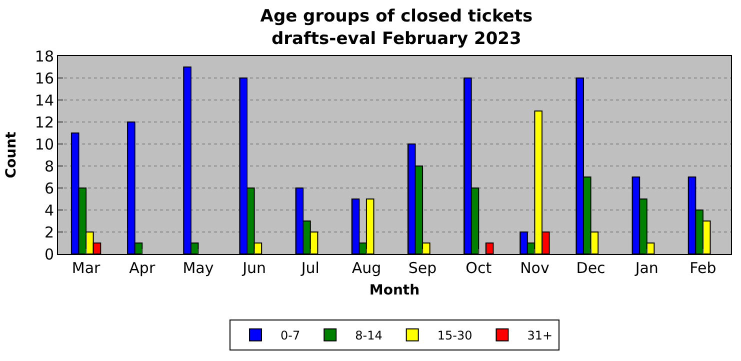 This screenshot has width=741, height=361. What do you see at coordinates (367, 268) in the screenshot?
I see `x-tick-label: Aug` at bounding box center [367, 268].